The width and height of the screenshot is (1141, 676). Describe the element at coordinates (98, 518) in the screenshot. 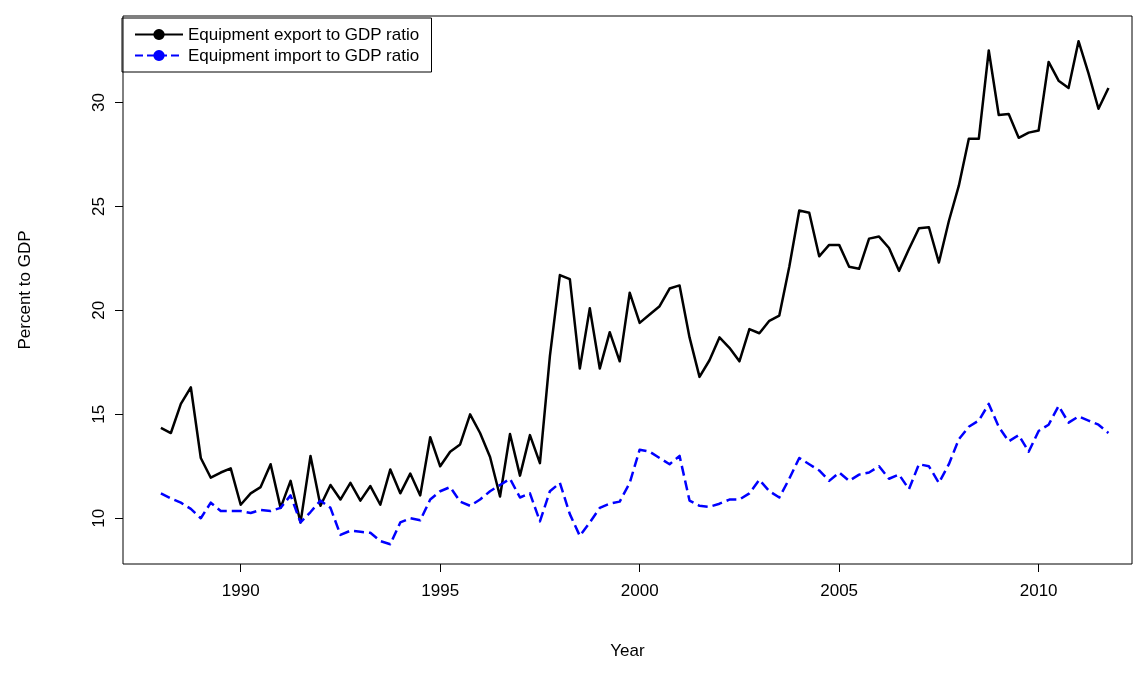

I see `y-tick-label: 10` at that location.